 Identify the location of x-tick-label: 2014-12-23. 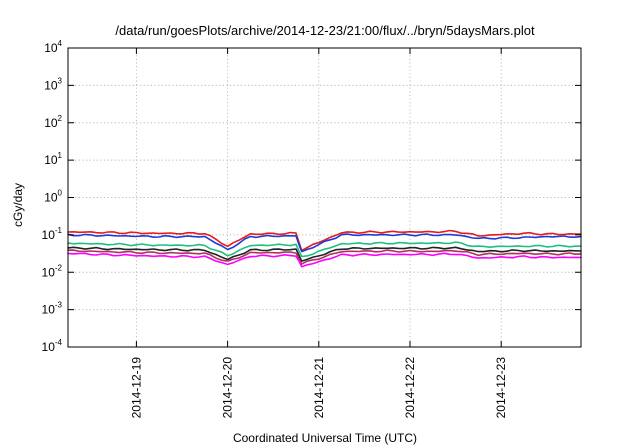
(501, 388).